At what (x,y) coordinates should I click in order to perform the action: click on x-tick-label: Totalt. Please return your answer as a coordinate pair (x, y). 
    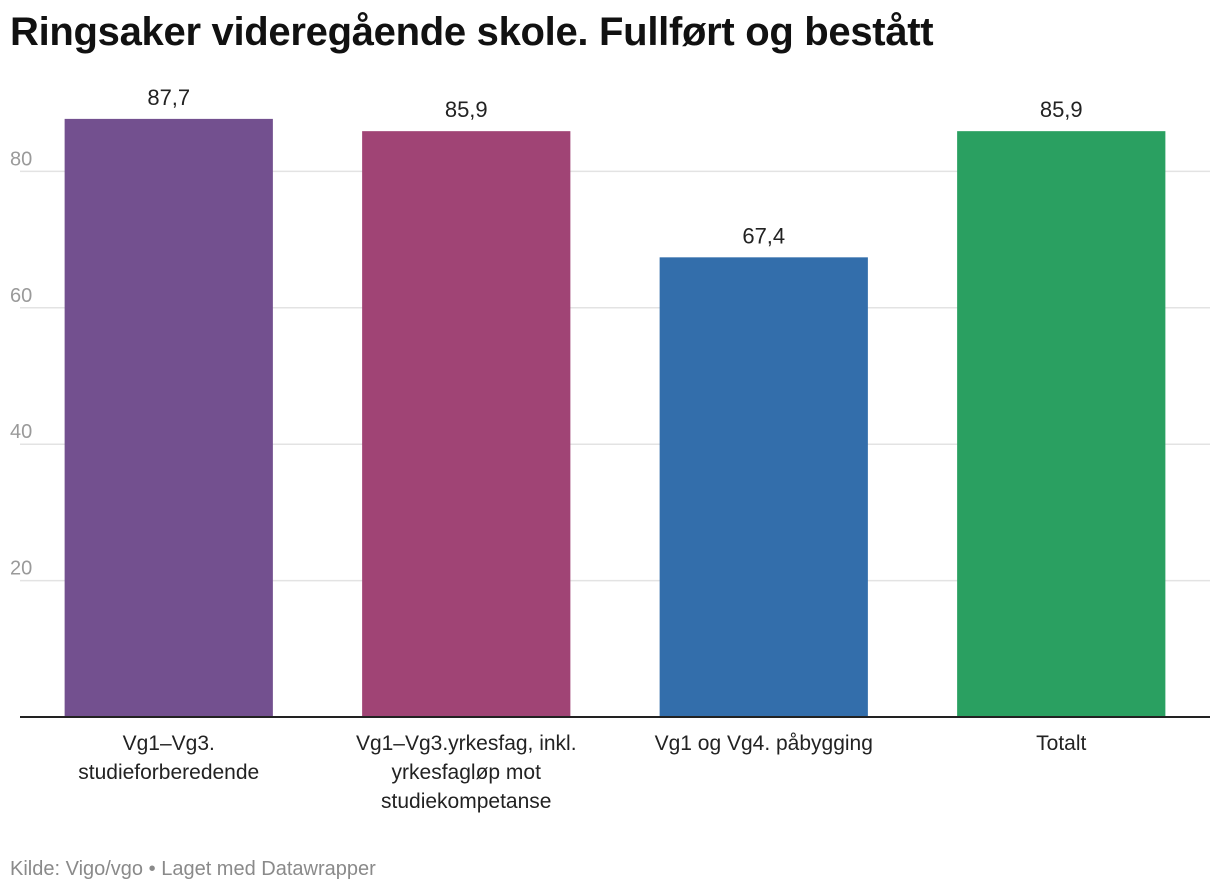
    Looking at the image, I should click on (1061, 743).